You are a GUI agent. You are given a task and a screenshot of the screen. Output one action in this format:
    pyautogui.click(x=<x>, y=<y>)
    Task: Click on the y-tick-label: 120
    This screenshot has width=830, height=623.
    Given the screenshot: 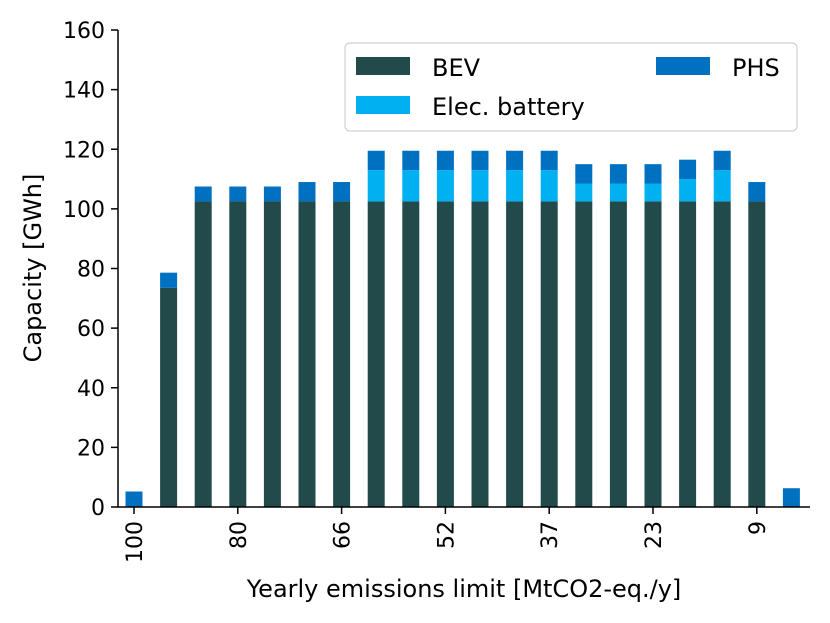 What is the action you would take?
    pyautogui.click(x=84, y=150)
    